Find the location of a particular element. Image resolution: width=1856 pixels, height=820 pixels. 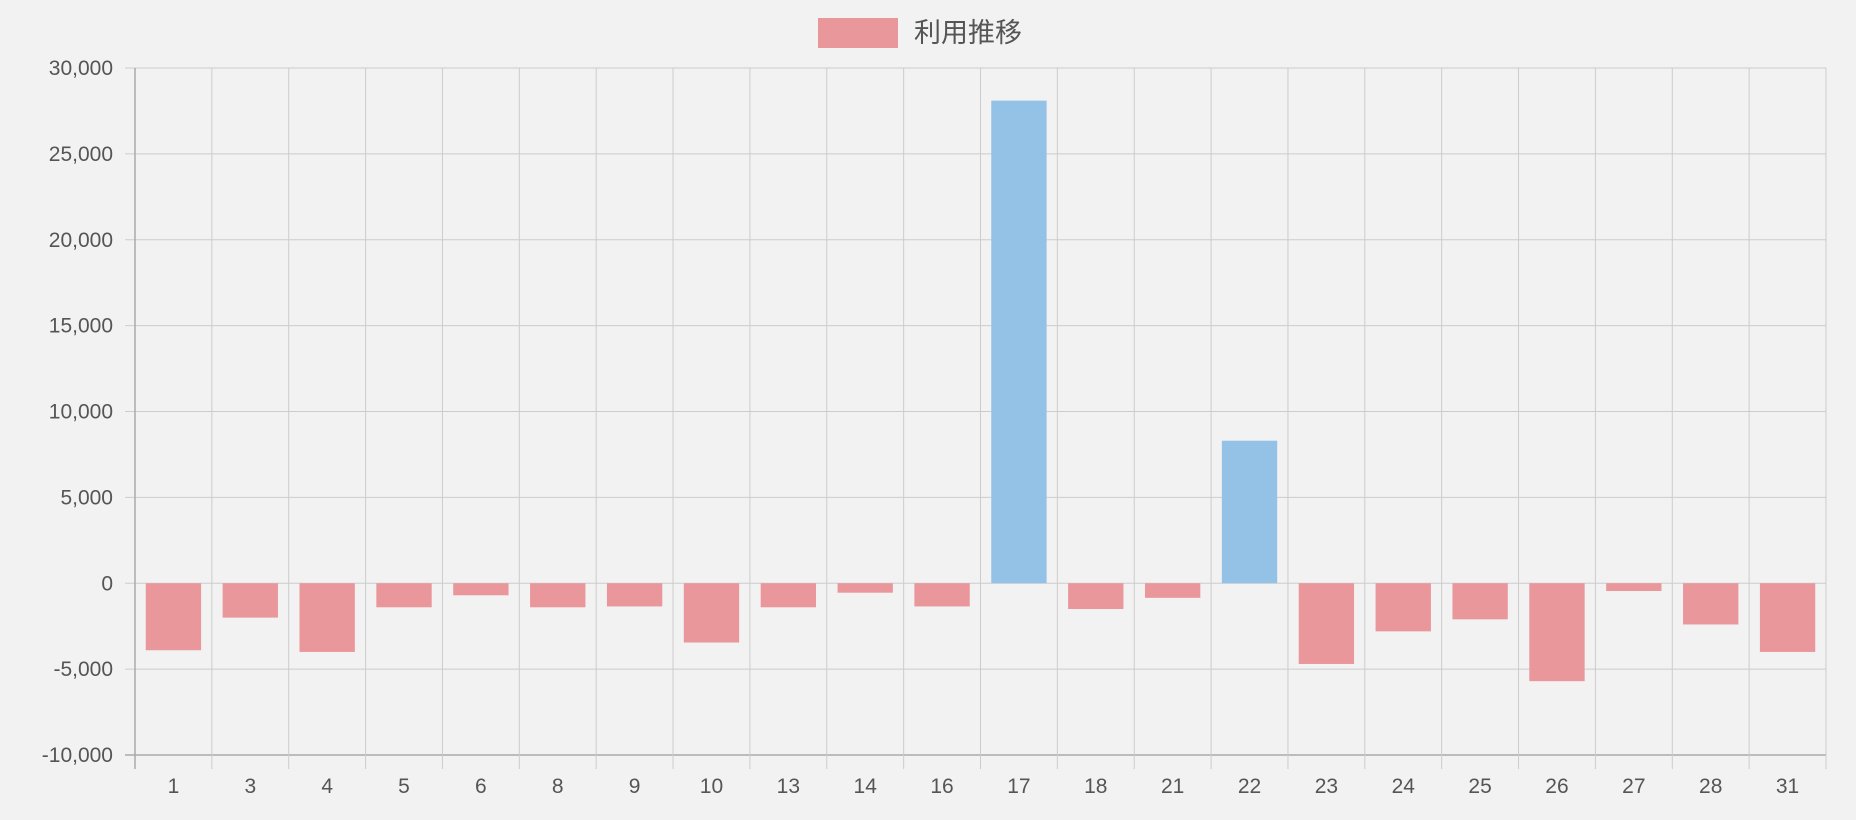

x-tick-label: 23 is located at coordinates (1326, 786).